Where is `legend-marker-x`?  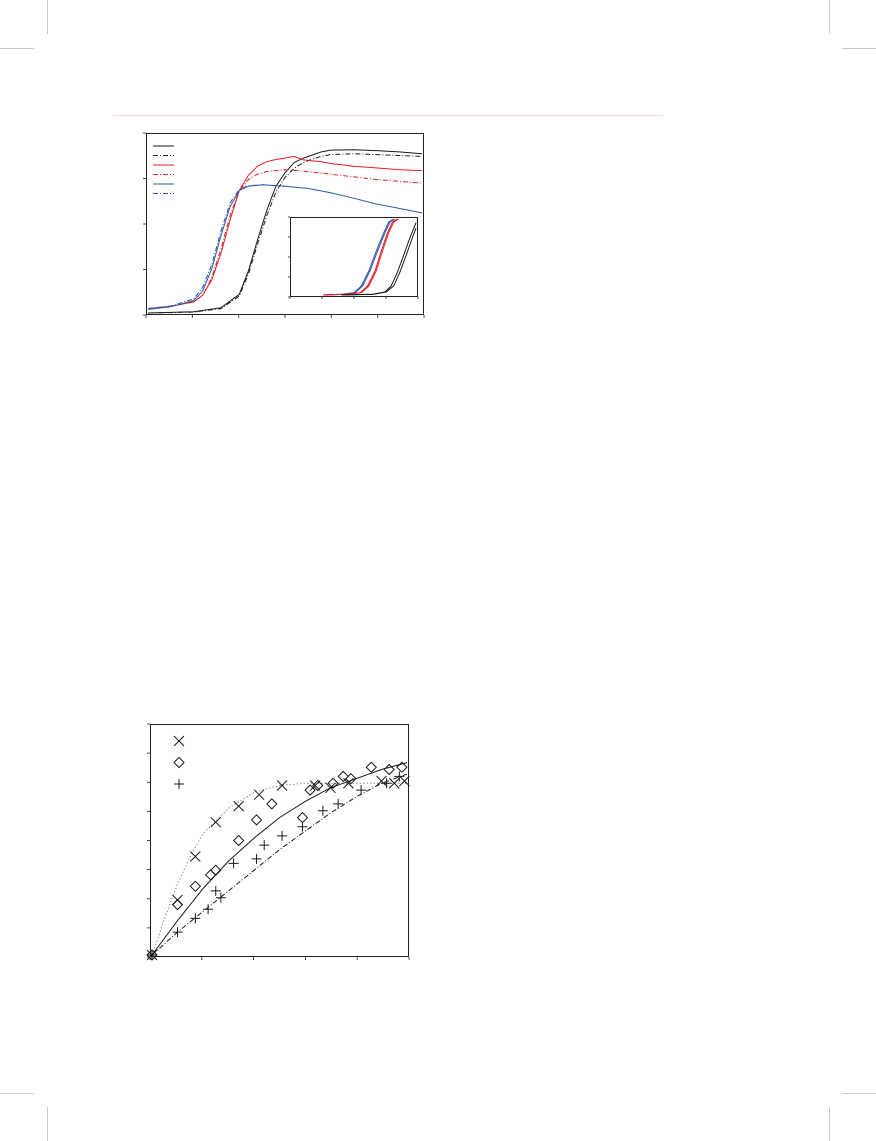
legend-marker-x is located at coordinates (179, 741).